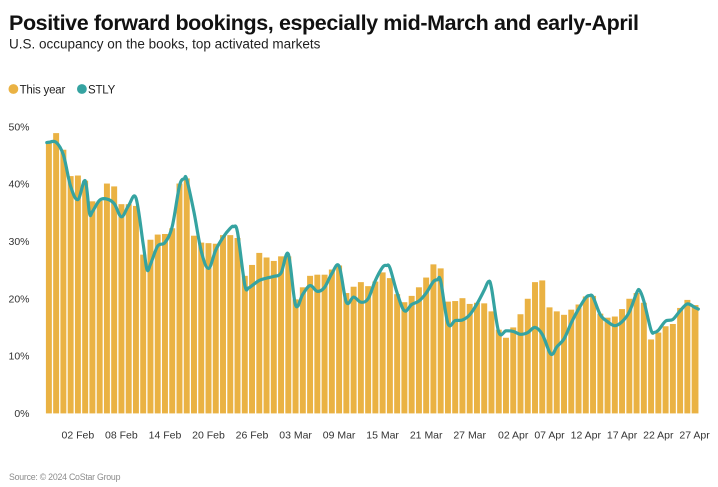 The height and width of the screenshot is (487, 718). Describe the element at coordinates (426, 436) in the screenshot. I see `svg-text: 21 Mar` at that location.